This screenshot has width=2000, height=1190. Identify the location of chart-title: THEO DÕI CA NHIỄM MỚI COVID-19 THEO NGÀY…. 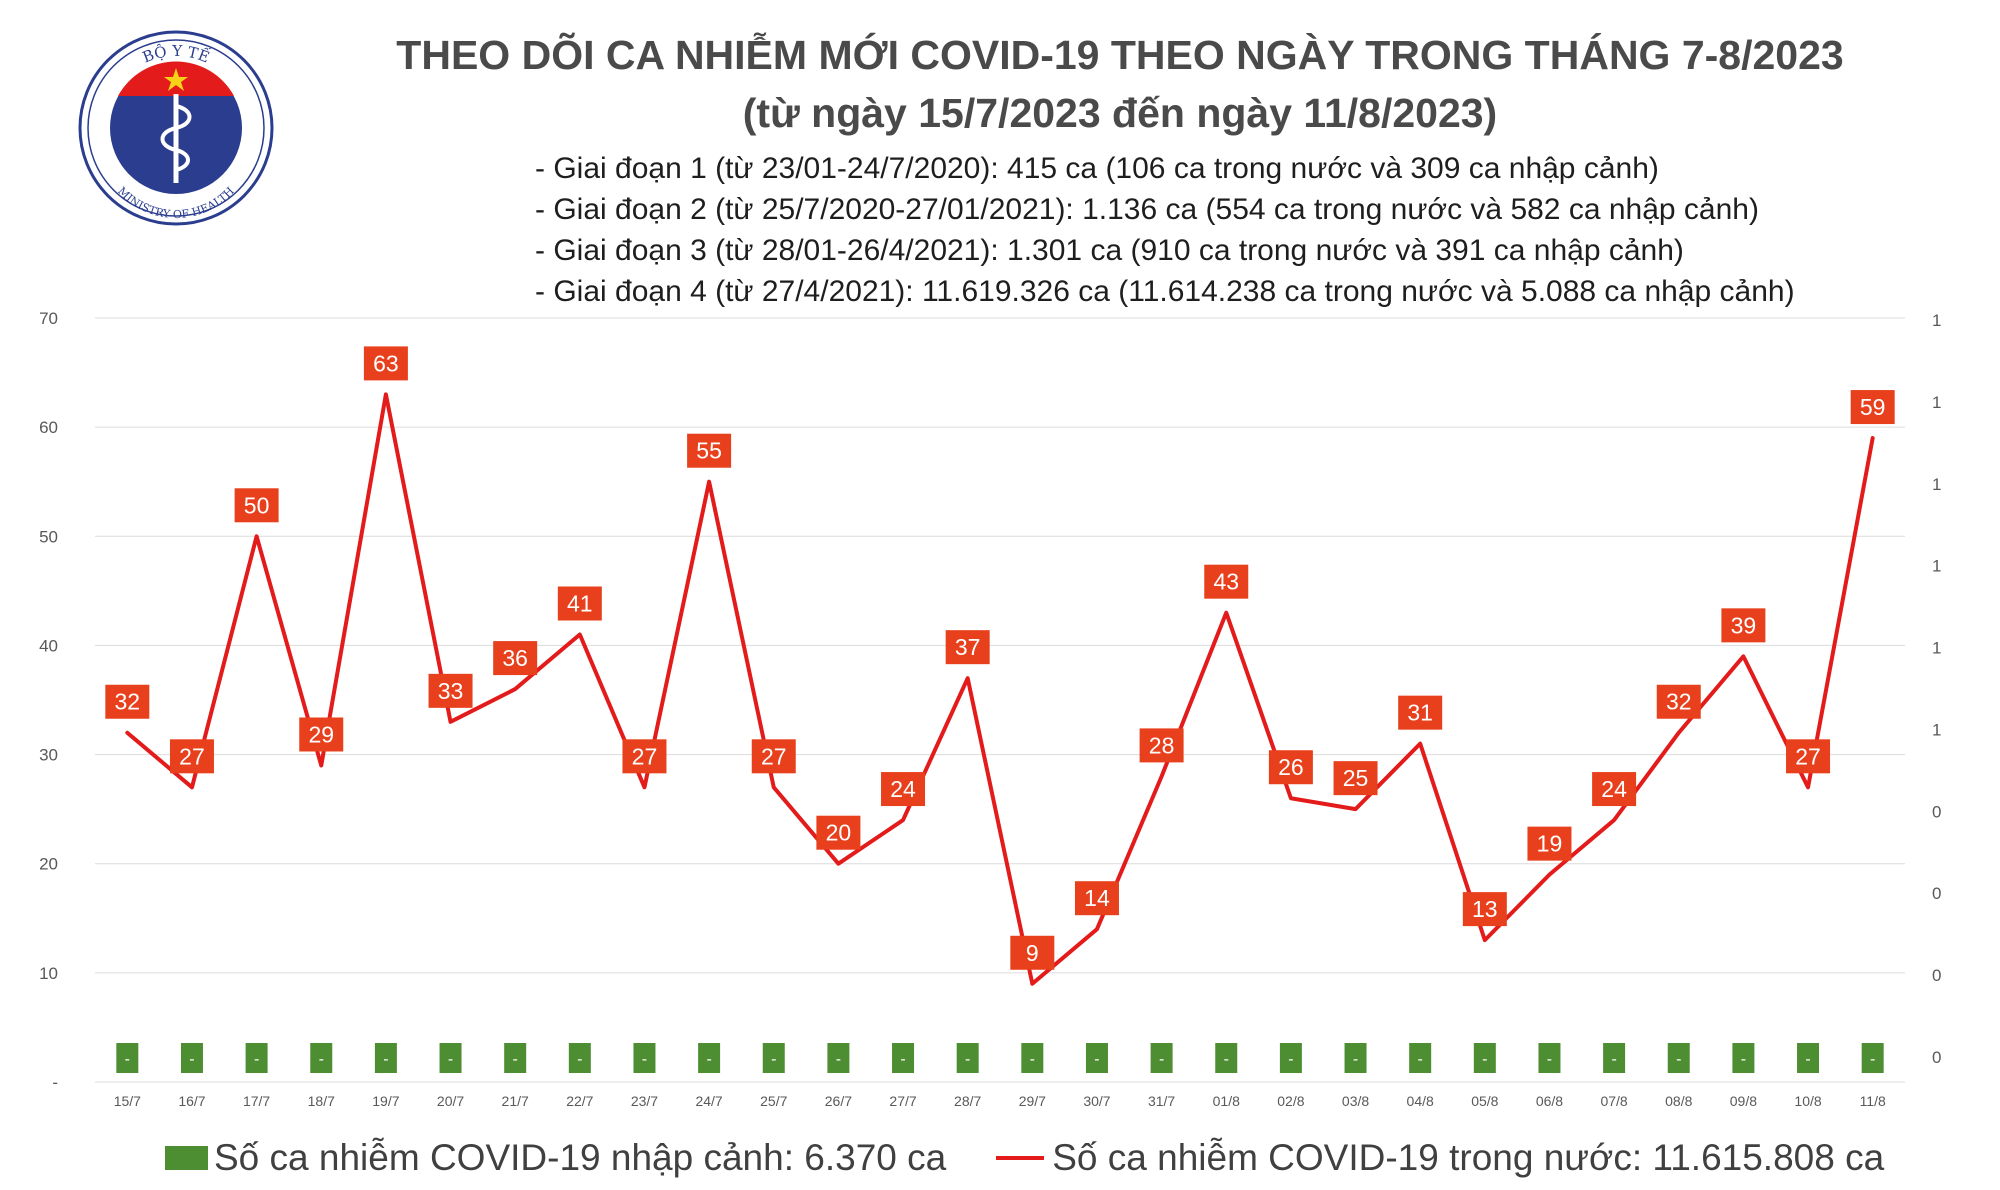
(1120, 55).